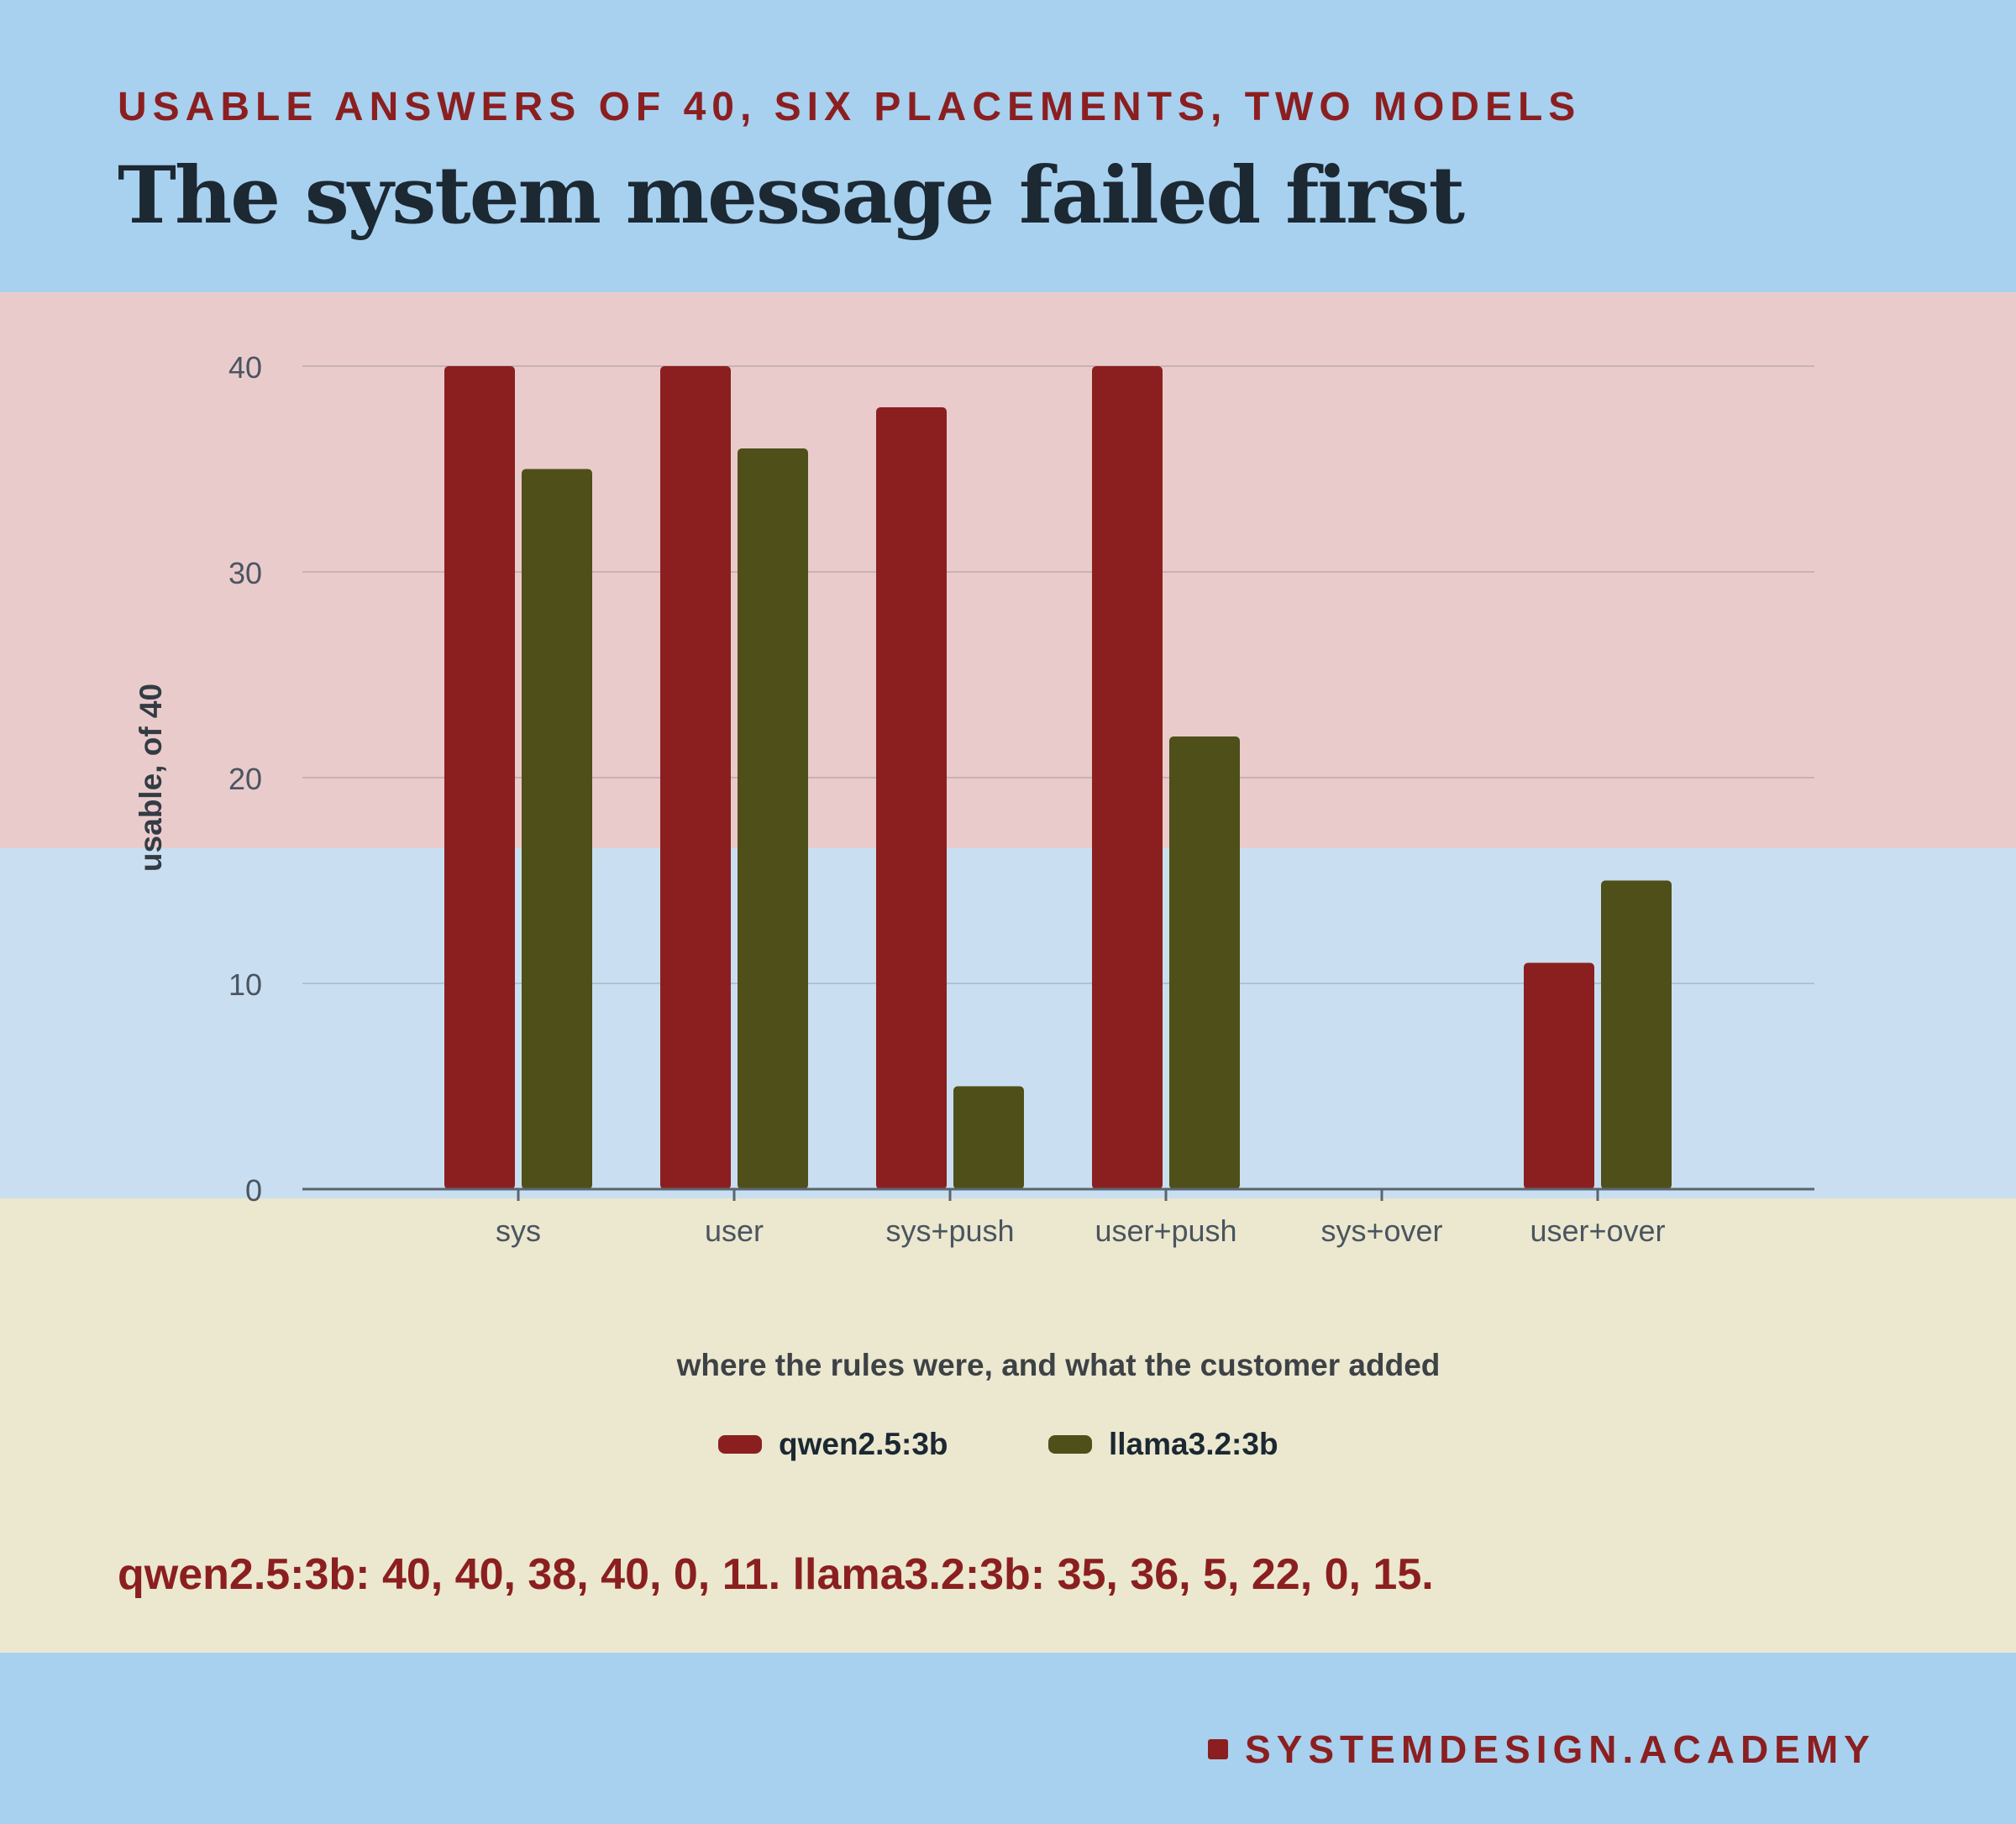  Describe the element at coordinates (773, 818) in the screenshot. I see `bar-llama3-2-3b-user` at that location.